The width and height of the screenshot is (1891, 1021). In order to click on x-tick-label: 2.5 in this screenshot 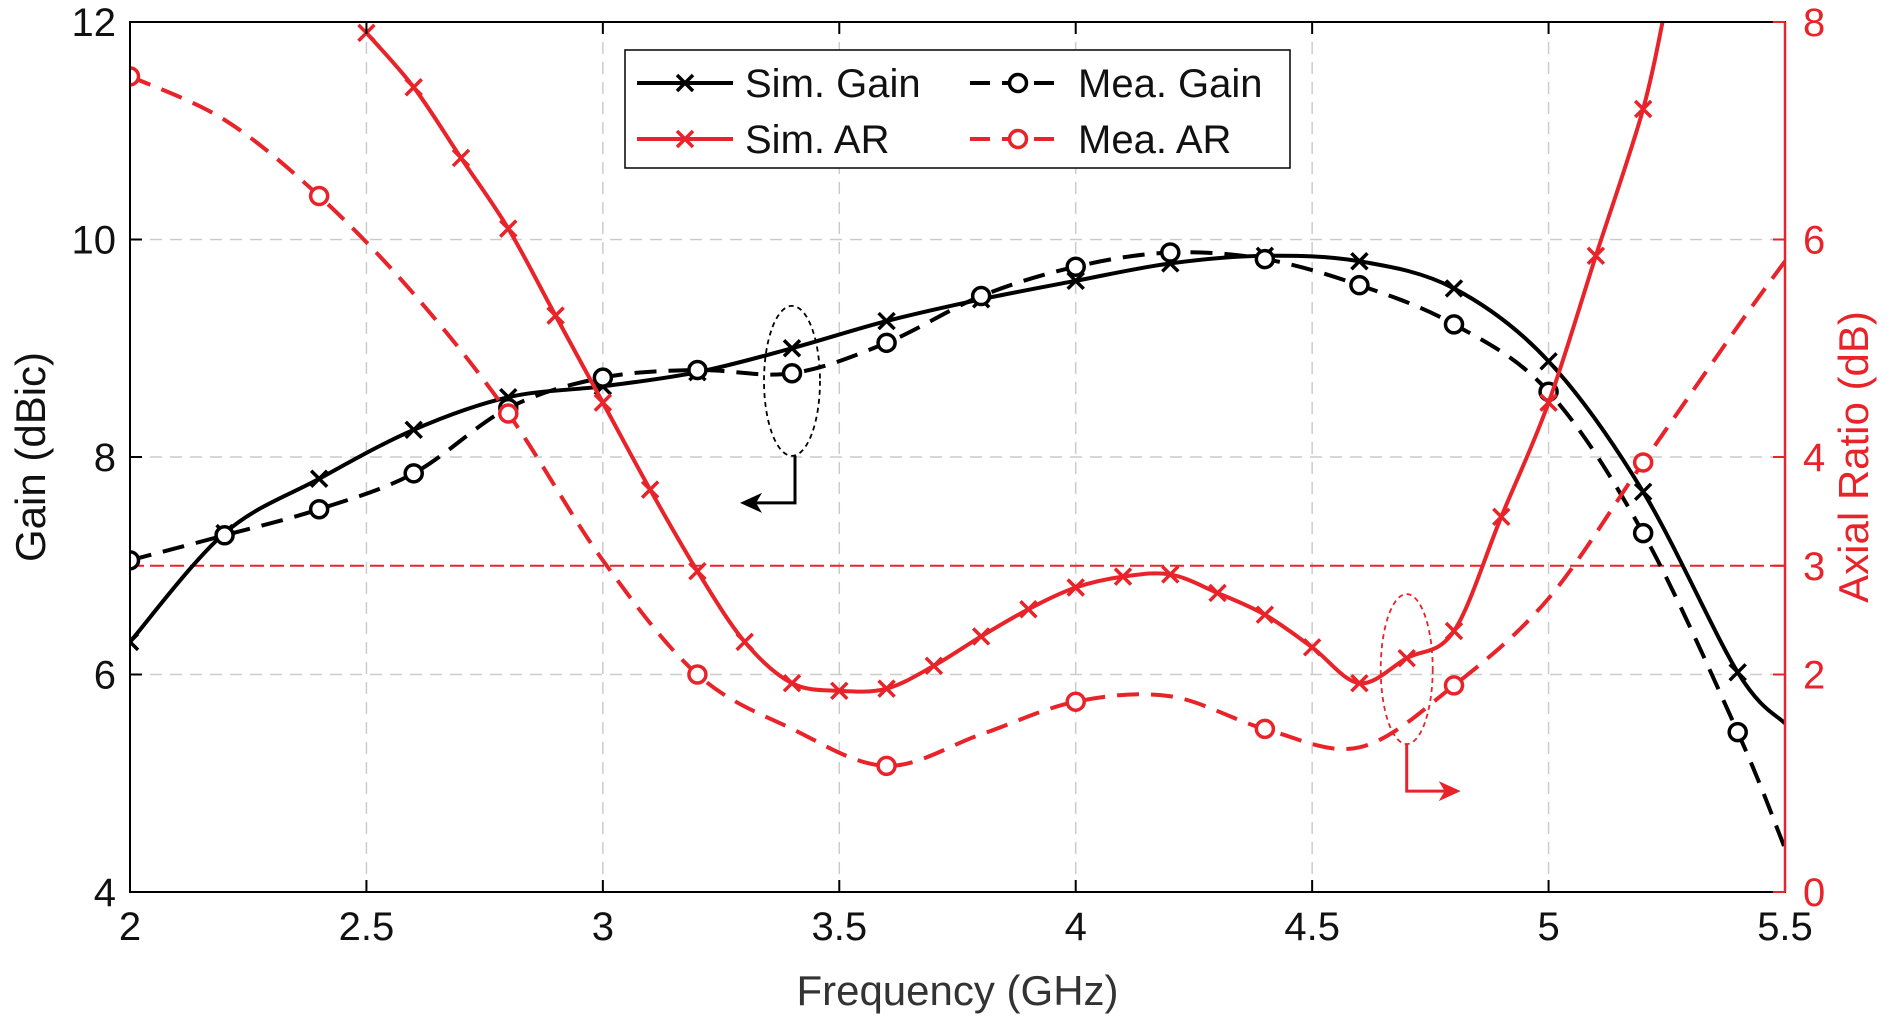, I will do `click(367, 927)`.